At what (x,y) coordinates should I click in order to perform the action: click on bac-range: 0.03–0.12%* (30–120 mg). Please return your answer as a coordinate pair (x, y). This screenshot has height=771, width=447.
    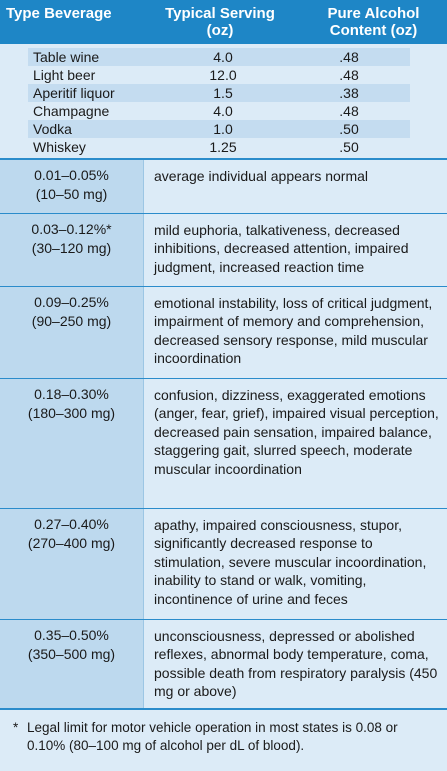
    Looking at the image, I should click on (71, 250).